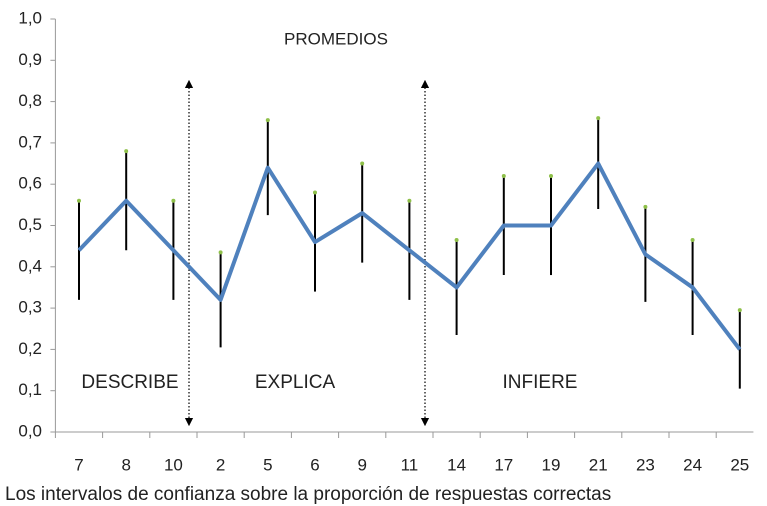  Describe the element at coordinates (30, 183) in the screenshot. I see `y-tick-label: 0,6` at that location.